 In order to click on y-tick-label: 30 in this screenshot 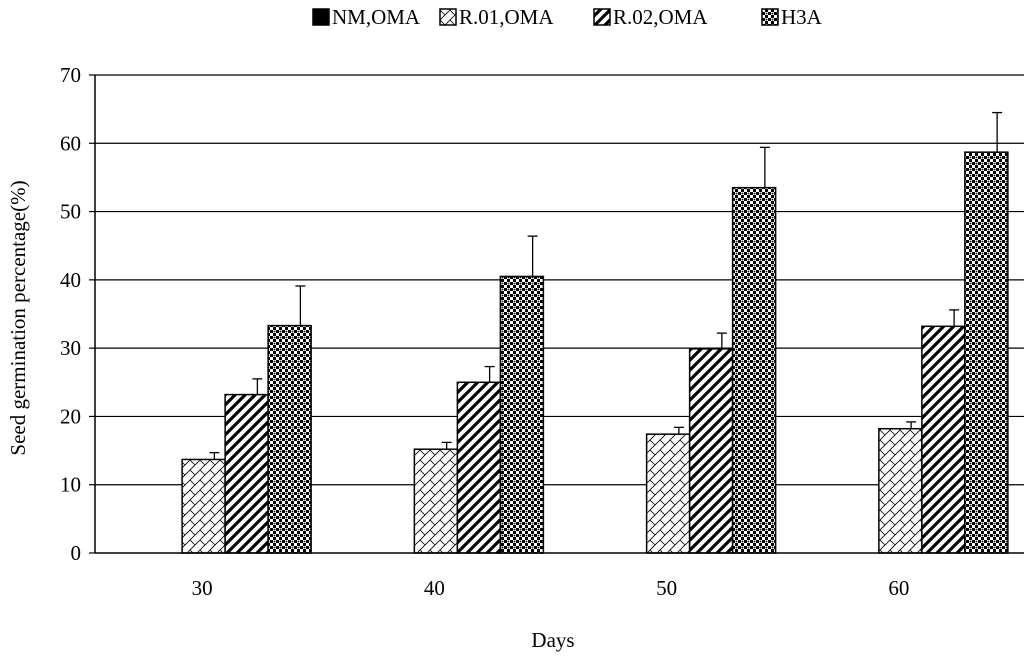, I will do `click(70, 348)`.